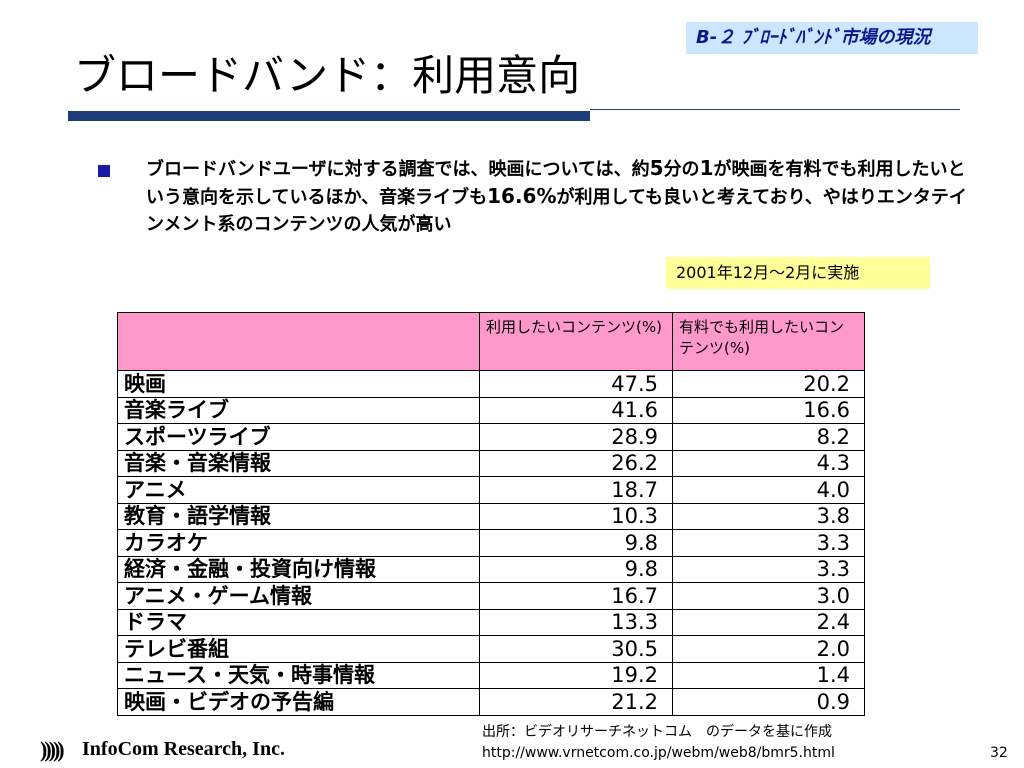  Describe the element at coordinates (768, 675) in the screenshot. I see `paid-value-cell: 1.4` at that location.